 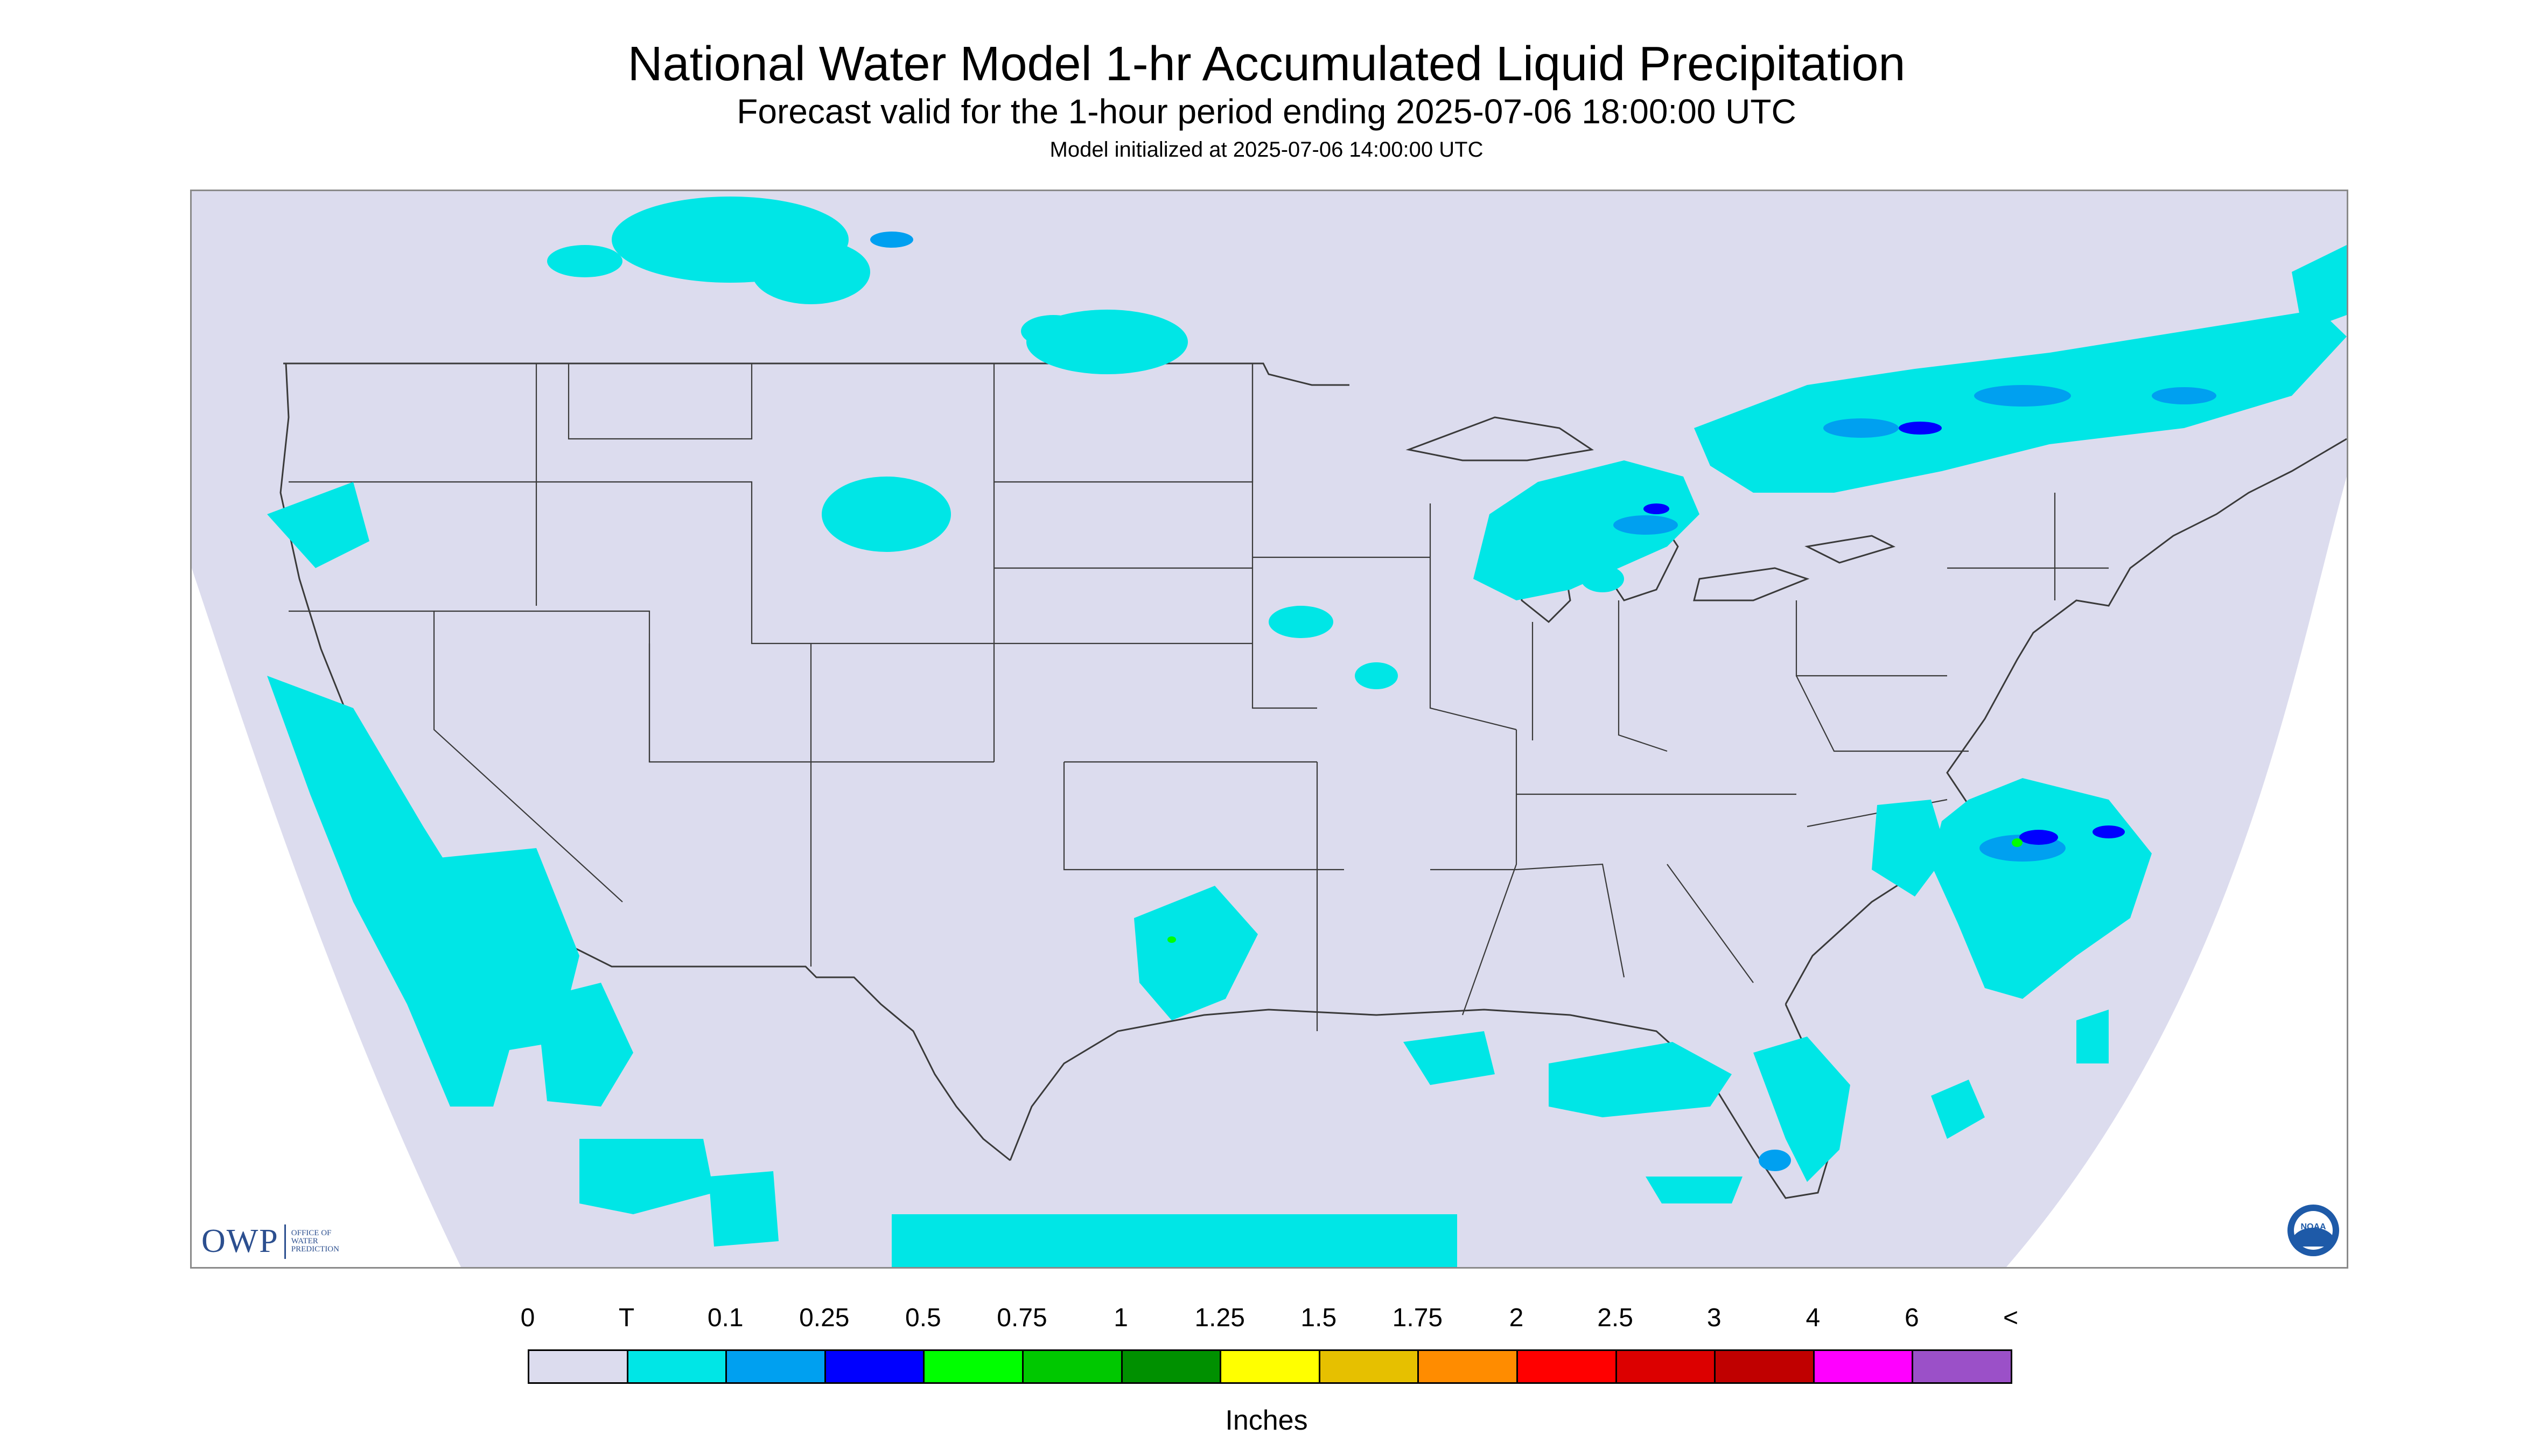 I want to click on legend-tick-label: 1.5, so click(x=1318, y=1318).